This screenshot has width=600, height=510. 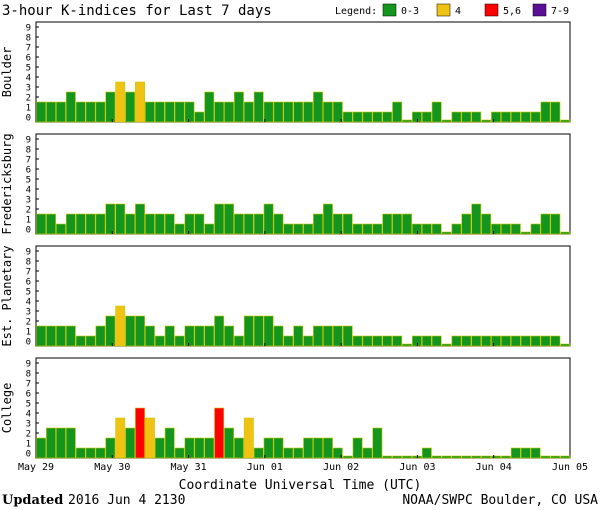 I want to click on chart-title: 3-hour K-indices for Last 7 days, so click(x=137, y=11).